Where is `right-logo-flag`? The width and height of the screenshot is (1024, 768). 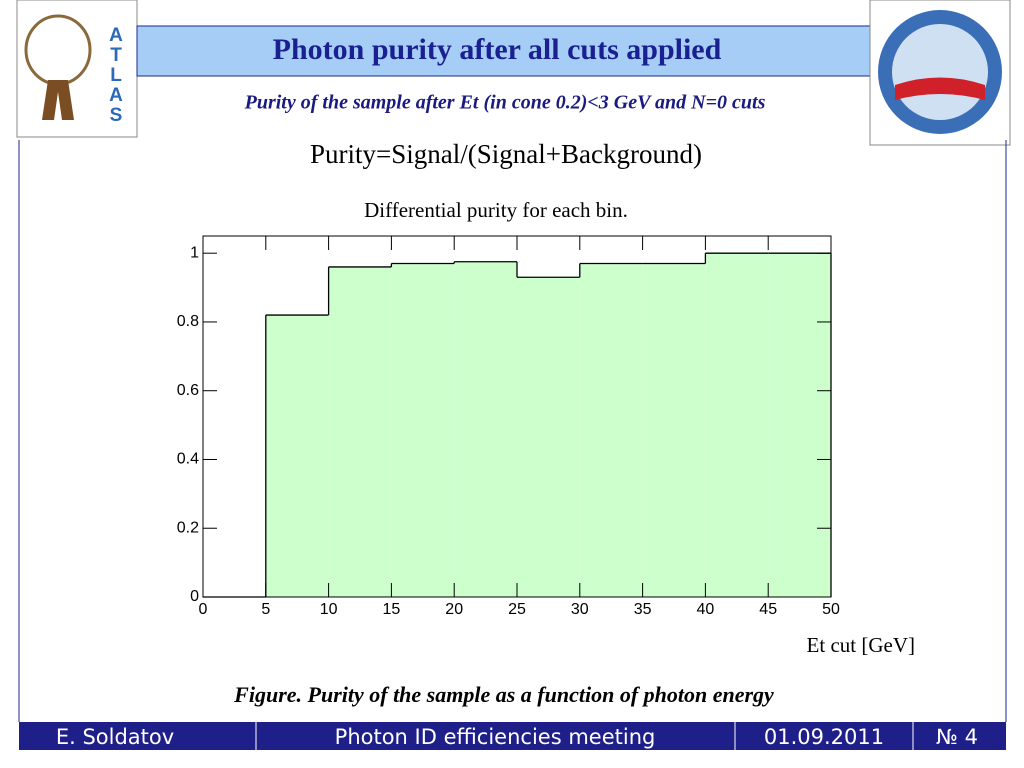
right-logo-flag is located at coordinates (940, 88).